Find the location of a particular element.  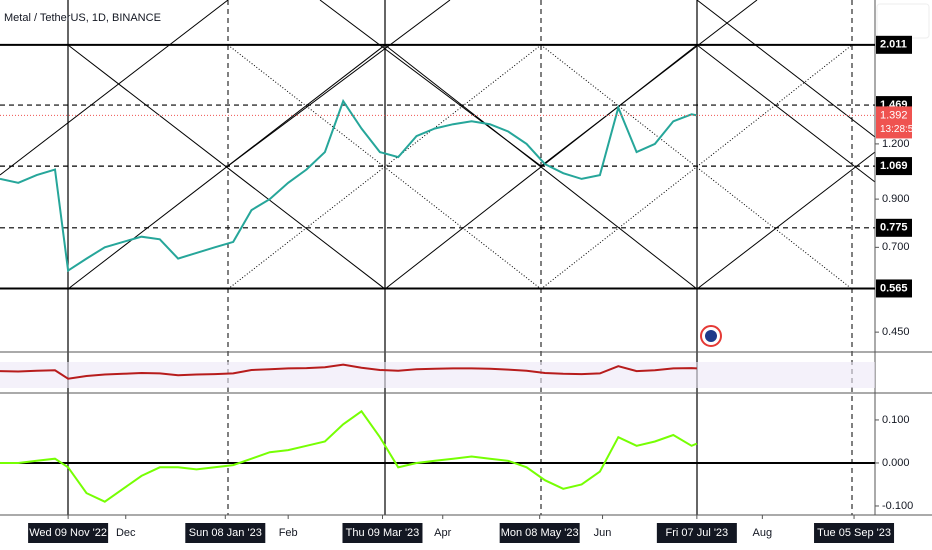

level-label: 0.565 is located at coordinates (894, 288).